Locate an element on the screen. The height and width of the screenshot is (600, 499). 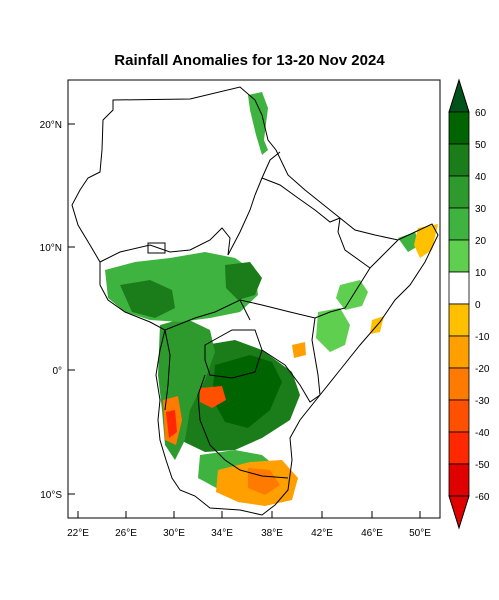
eritrea-border is located at coordinates (301, 200).